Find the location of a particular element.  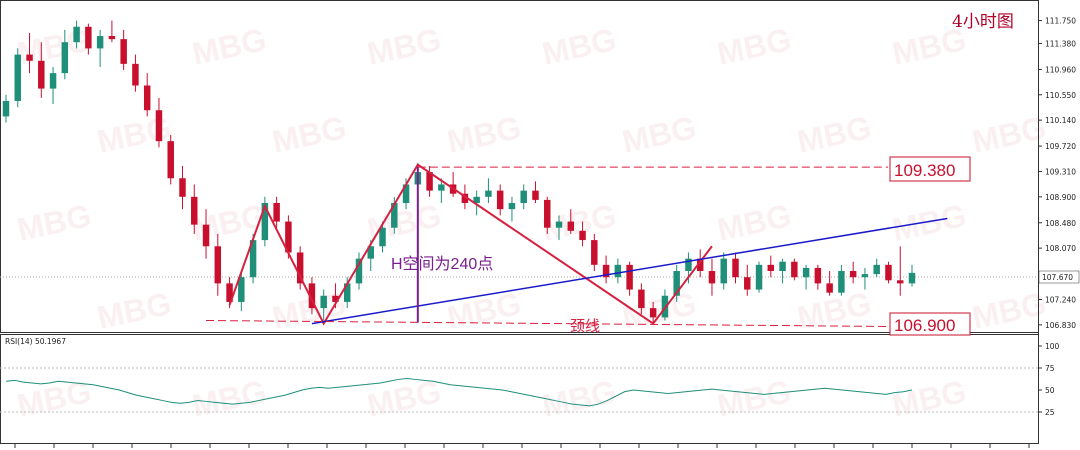

rsi-tick-label: 100 is located at coordinates (1052, 346).